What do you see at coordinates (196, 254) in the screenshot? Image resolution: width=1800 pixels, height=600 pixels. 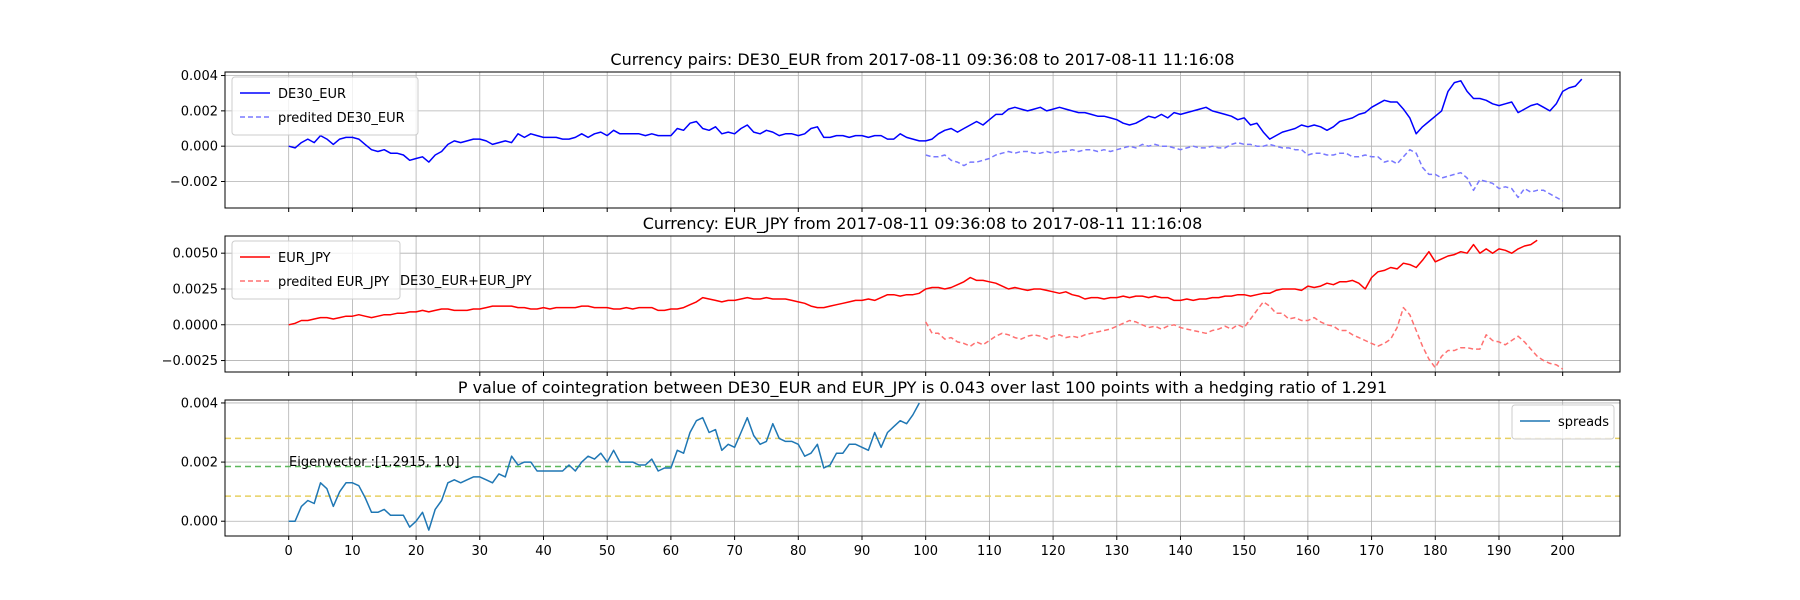 I see `y-tick-label: 0.0050` at bounding box center [196, 254].